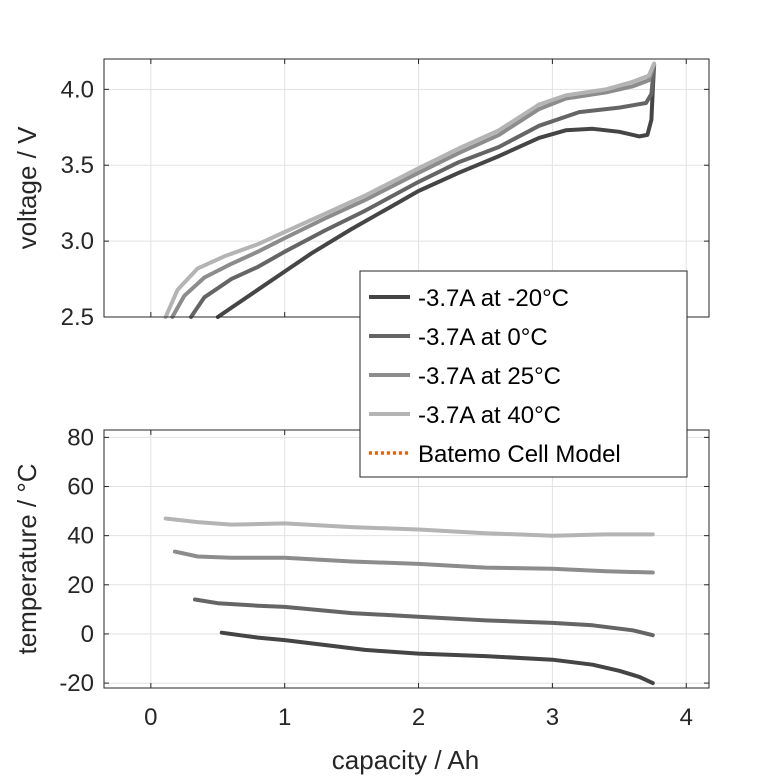  I want to click on legend-label-4: Batemo Cell Model, so click(519, 454).